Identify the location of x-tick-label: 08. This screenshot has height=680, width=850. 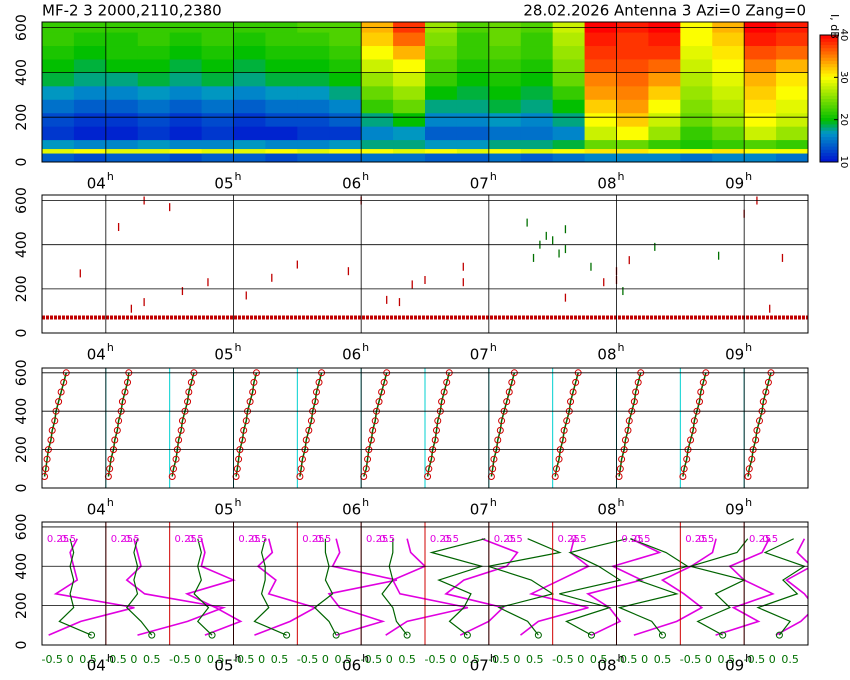
(606, 666).